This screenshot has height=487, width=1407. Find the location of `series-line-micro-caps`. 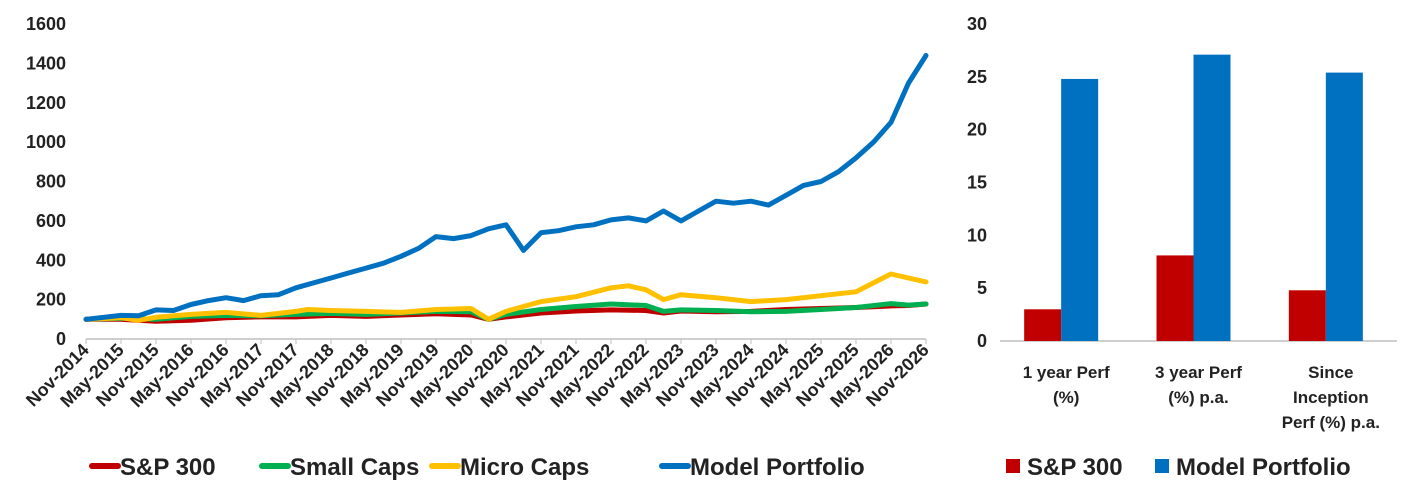

series-line-micro-caps is located at coordinates (506, 297).